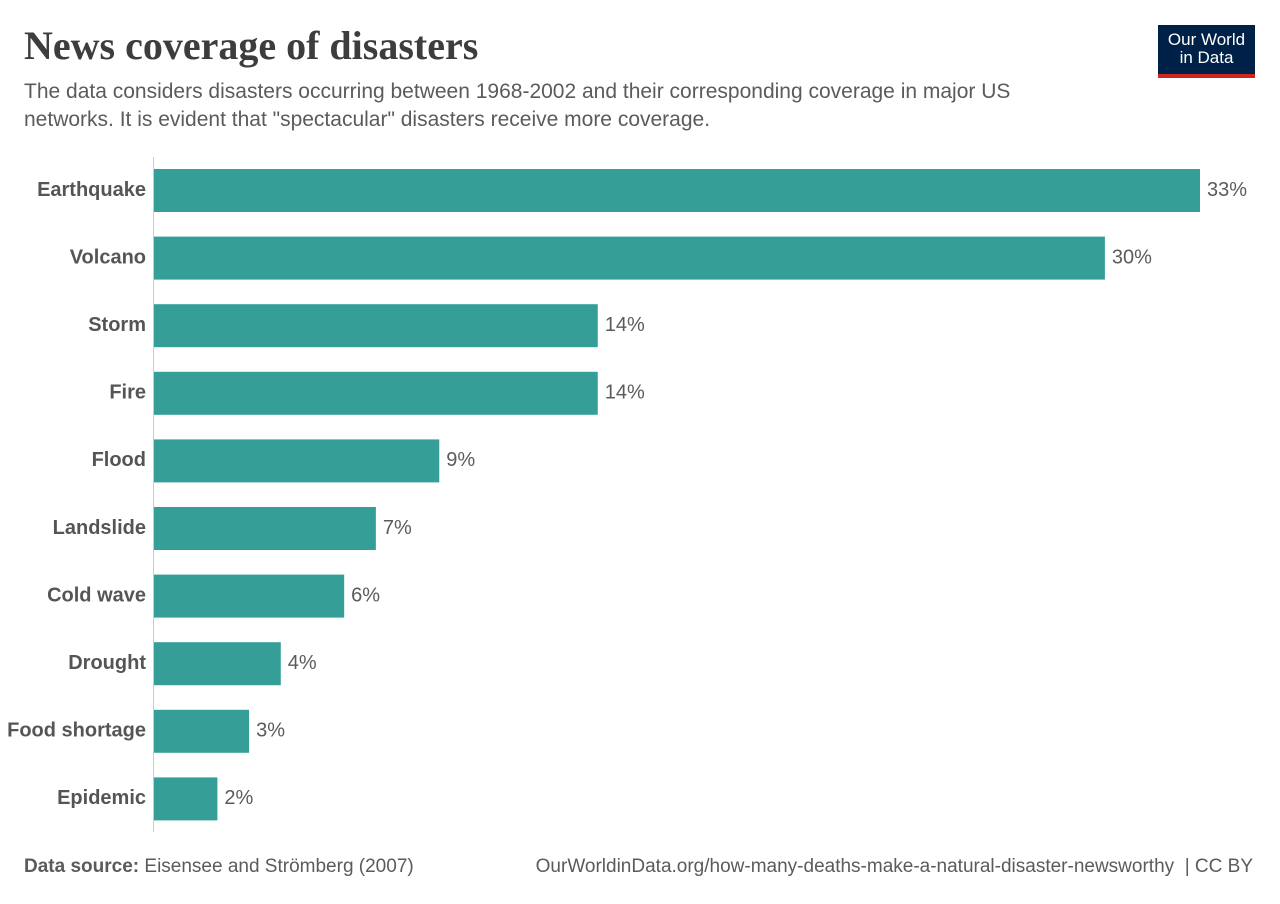 The height and width of the screenshot is (904, 1280). What do you see at coordinates (251, 45) in the screenshot?
I see `chart-title: News coverage of disasters` at bounding box center [251, 45].